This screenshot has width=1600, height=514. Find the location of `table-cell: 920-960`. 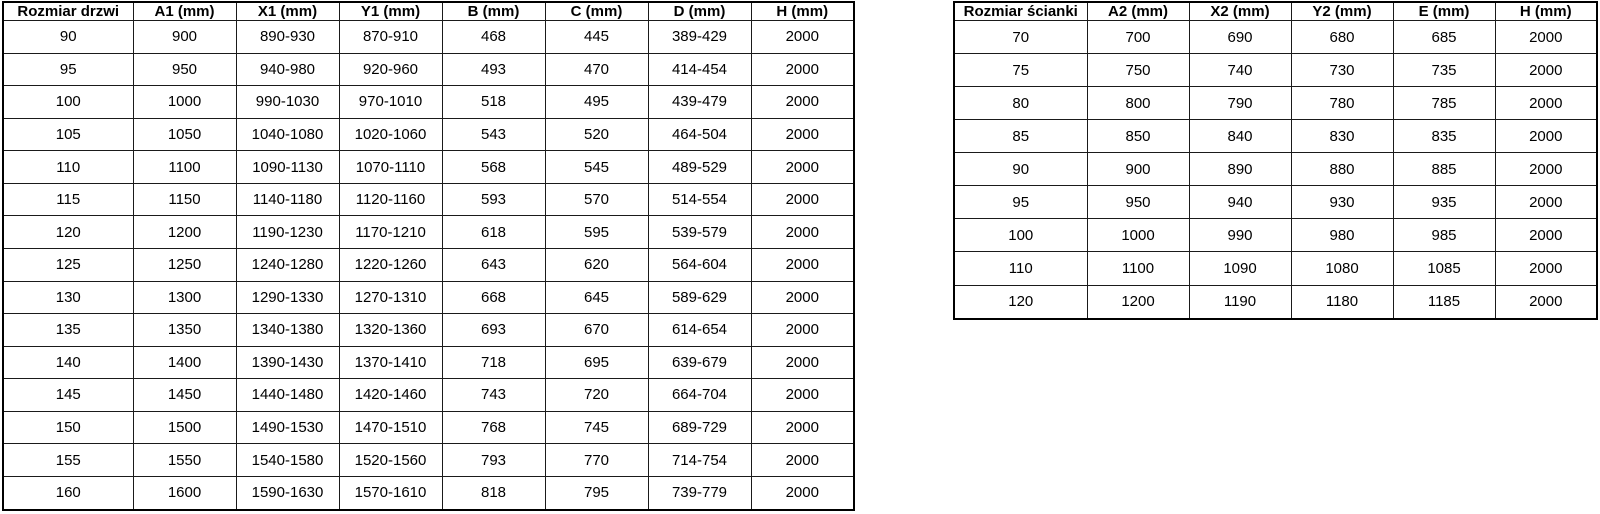

table-cell: 920-960 is located at coordinates (390, 69).